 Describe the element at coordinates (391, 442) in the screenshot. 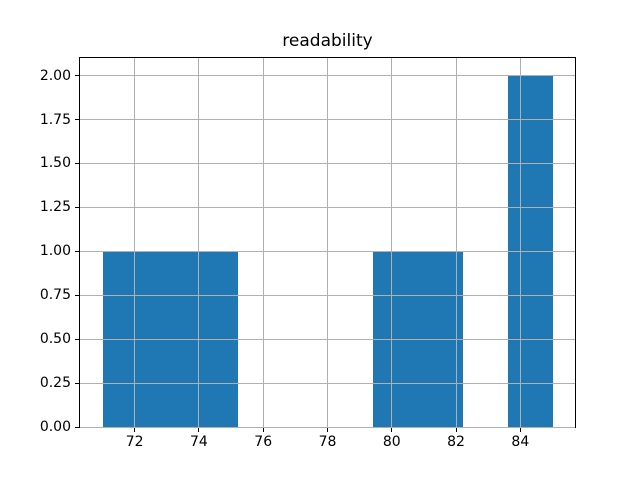

I see `x-tick-label: 80` at that location.